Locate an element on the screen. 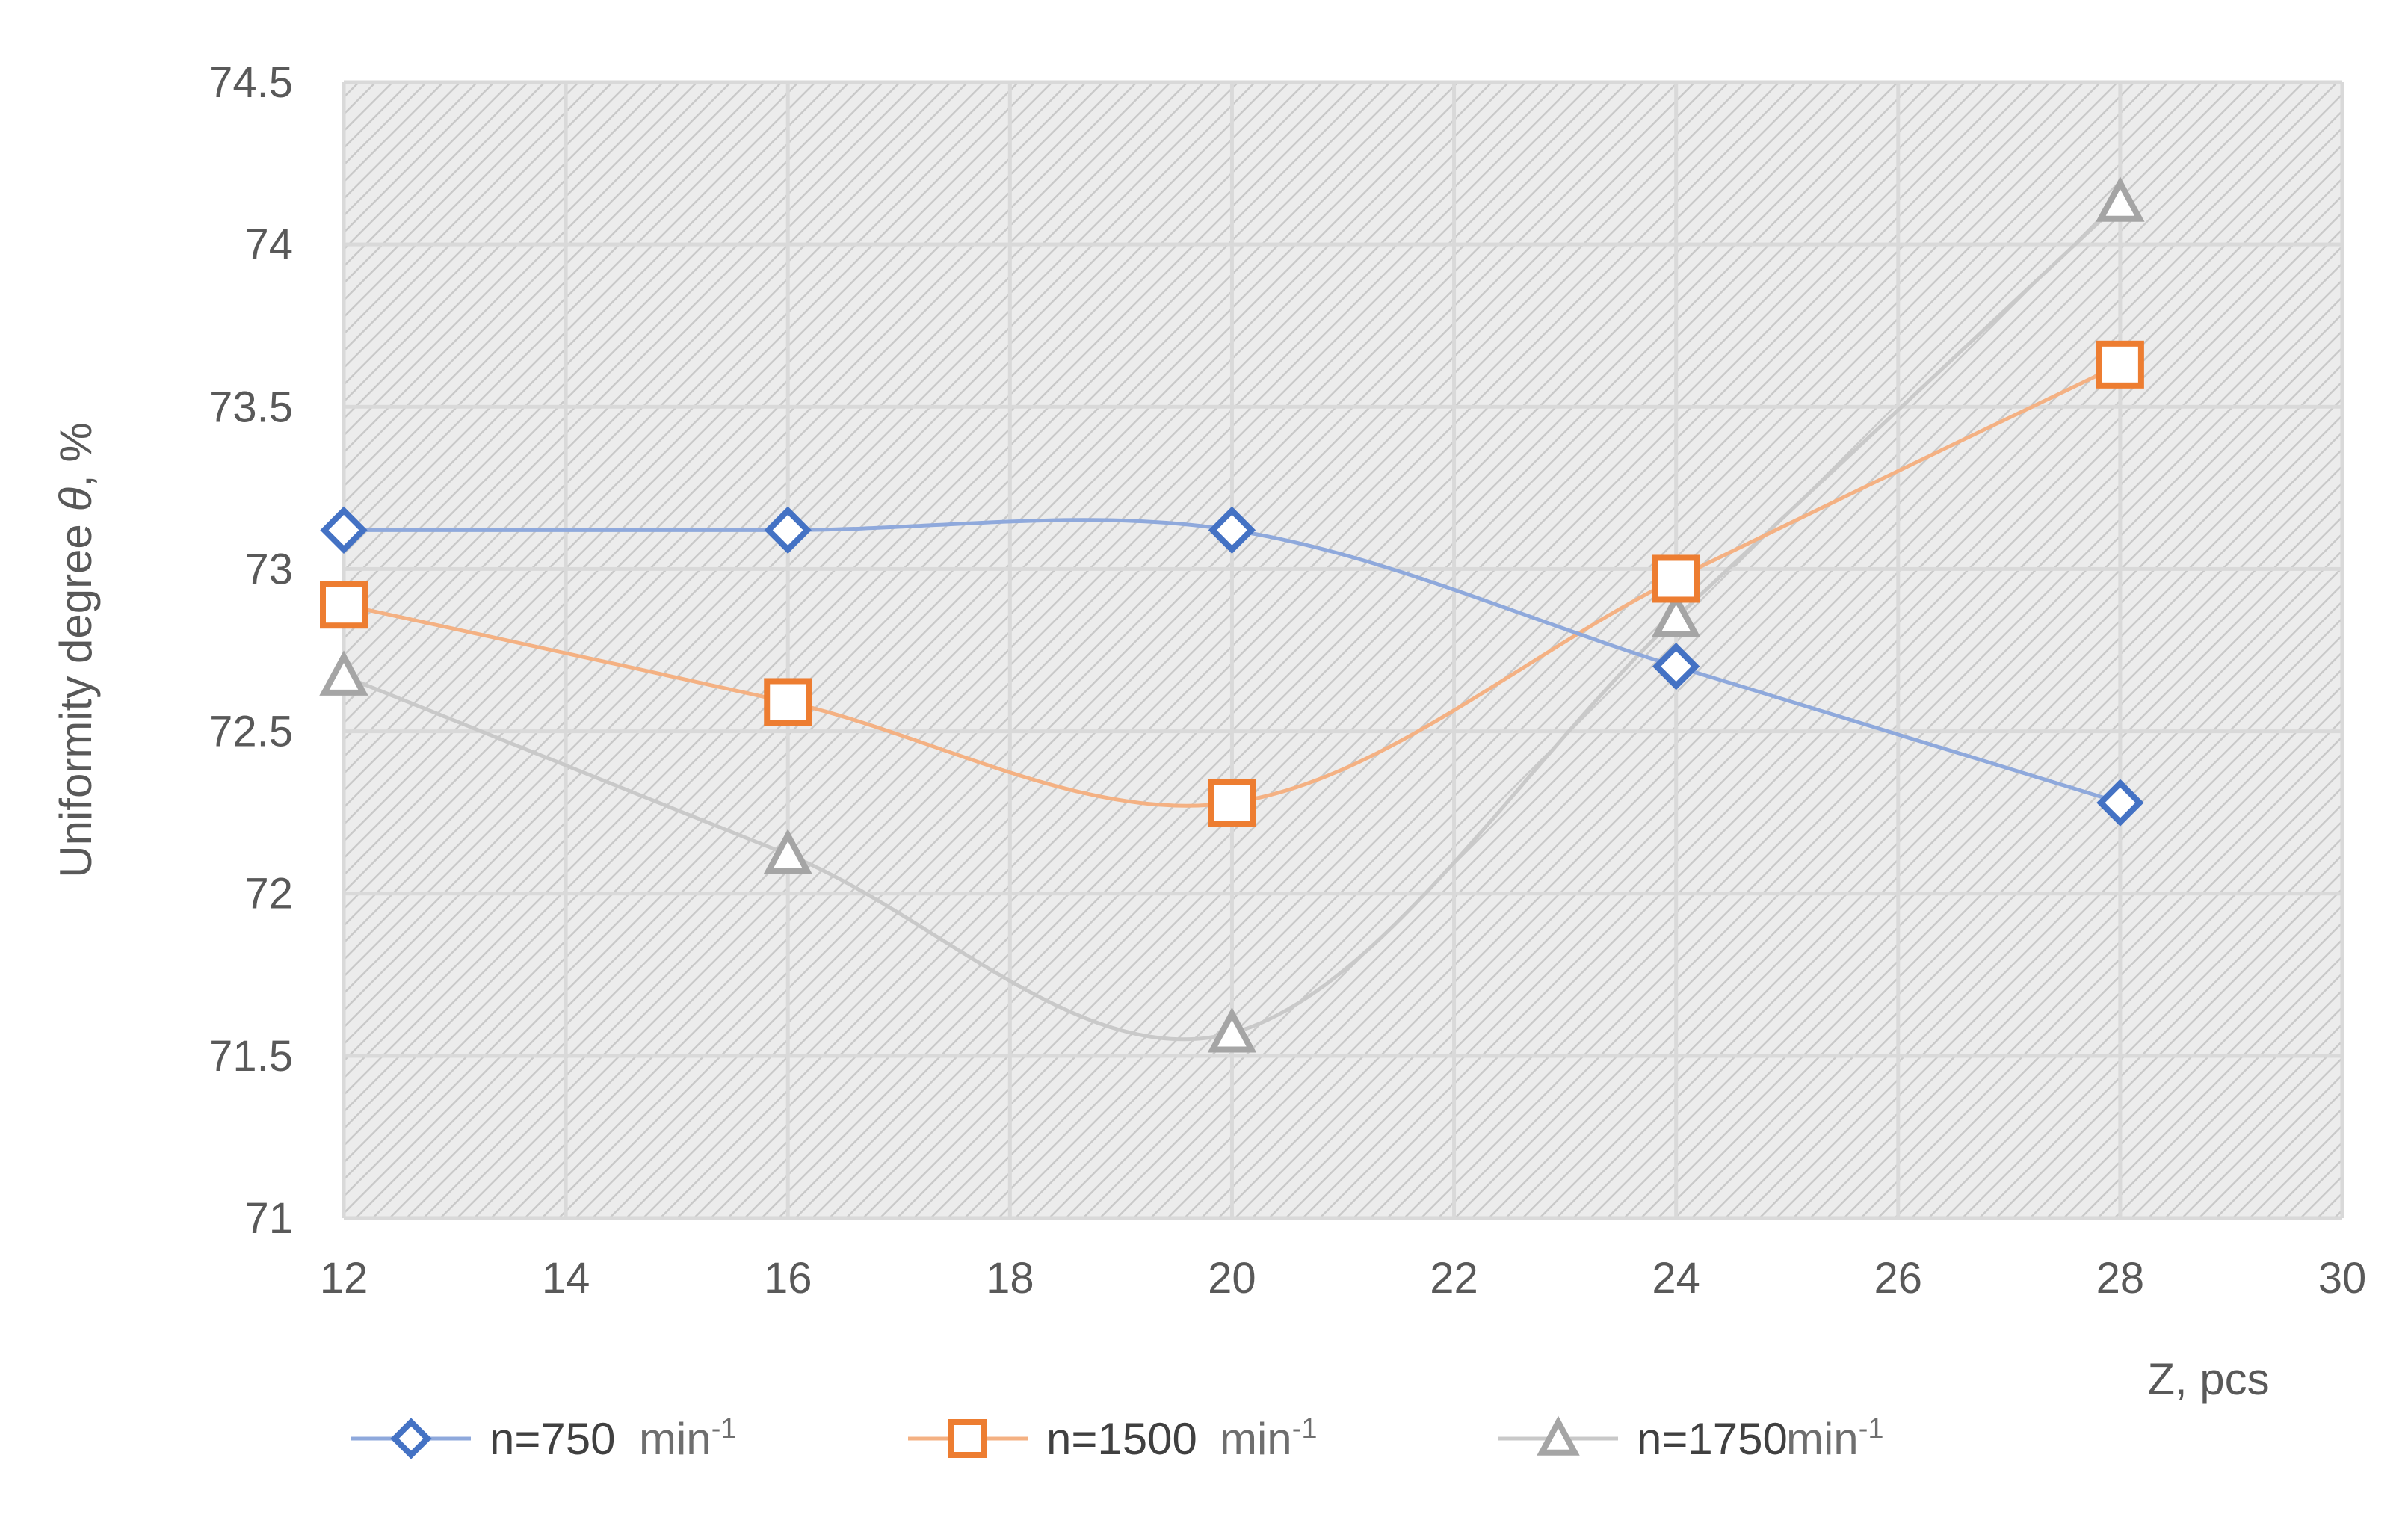 The width and height of the screenshot is (2408, 1517). x-tick-label: 28 is located at coordinates (2120, 1278).